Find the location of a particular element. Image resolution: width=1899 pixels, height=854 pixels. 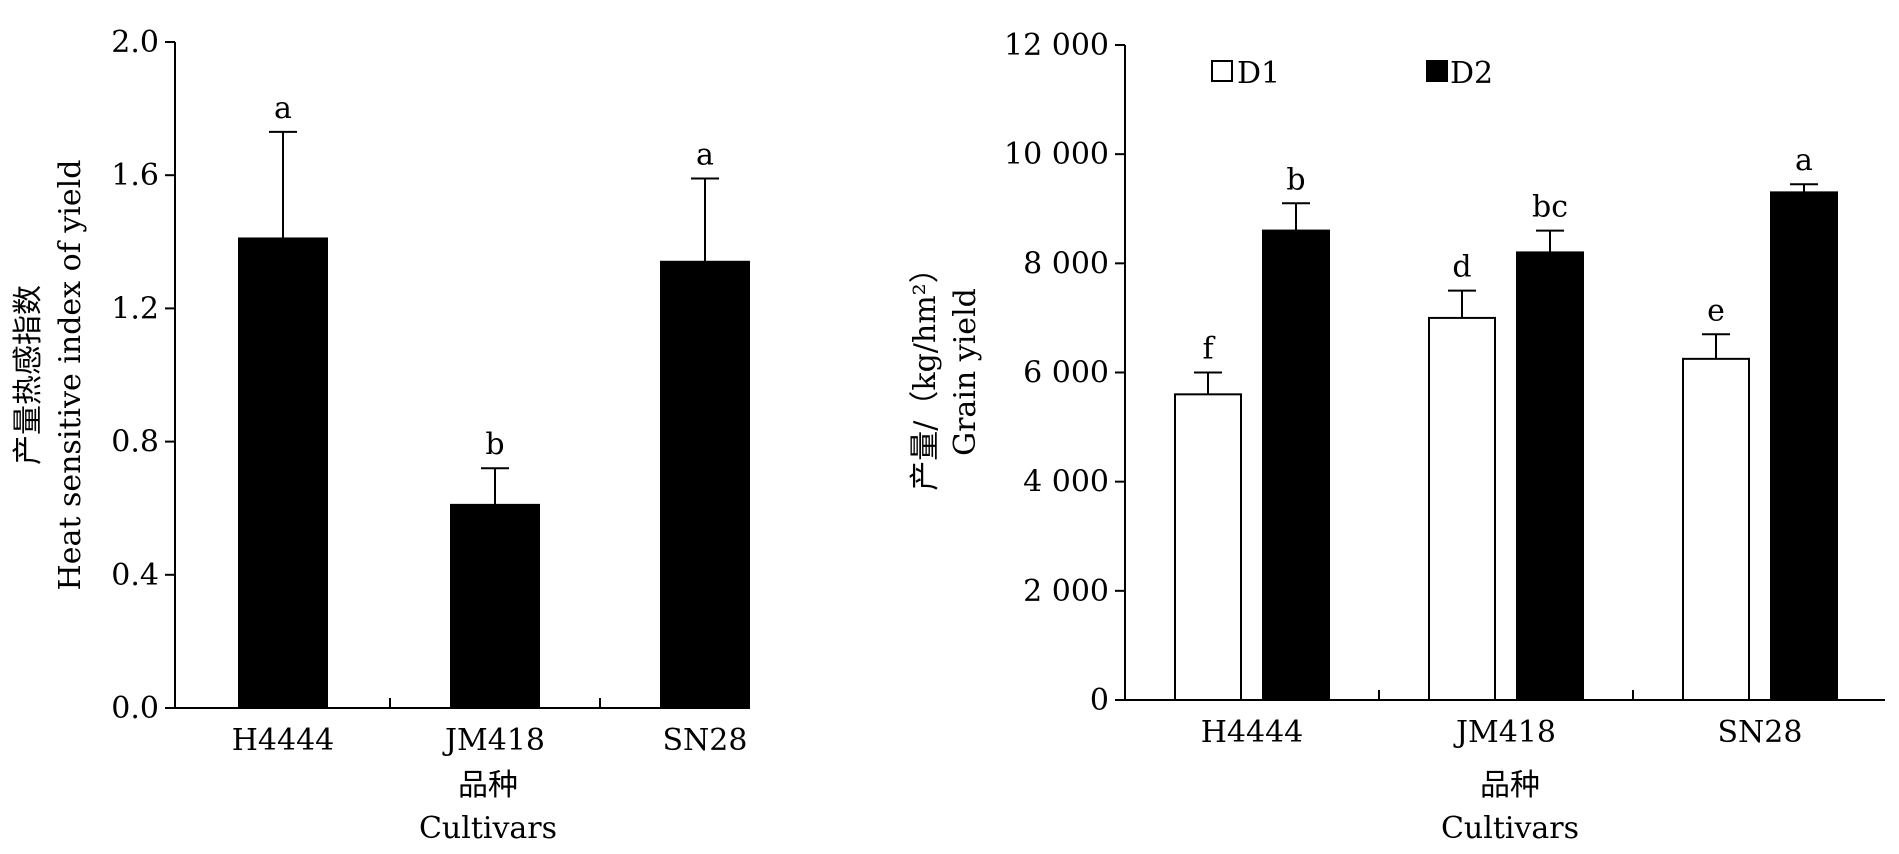

legend-label-d2: D2 is located at coordinates (1471, 73).